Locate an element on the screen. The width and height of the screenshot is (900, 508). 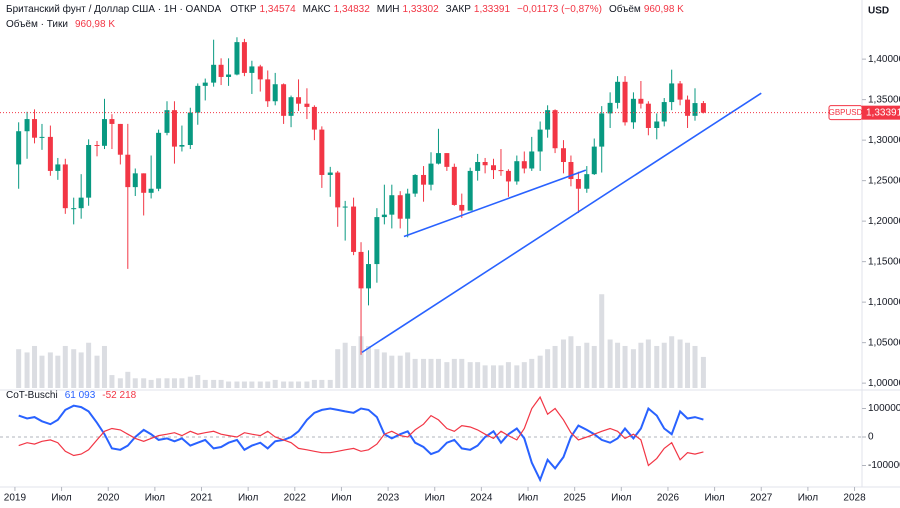
x-tick-label: 2022 is located at coordinates (295, 498).